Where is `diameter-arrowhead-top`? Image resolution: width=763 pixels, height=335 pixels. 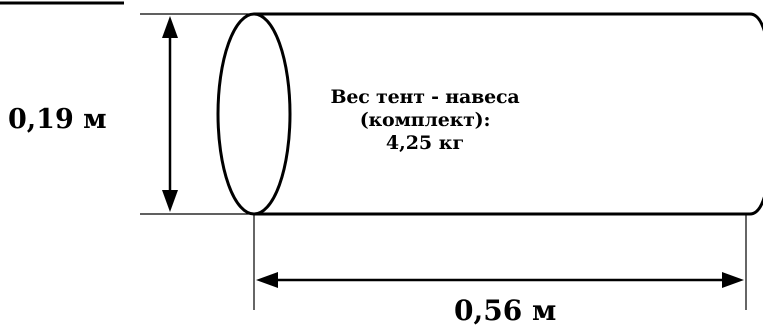
diameter-arrowhead-top is located at coordinates (170, 27).